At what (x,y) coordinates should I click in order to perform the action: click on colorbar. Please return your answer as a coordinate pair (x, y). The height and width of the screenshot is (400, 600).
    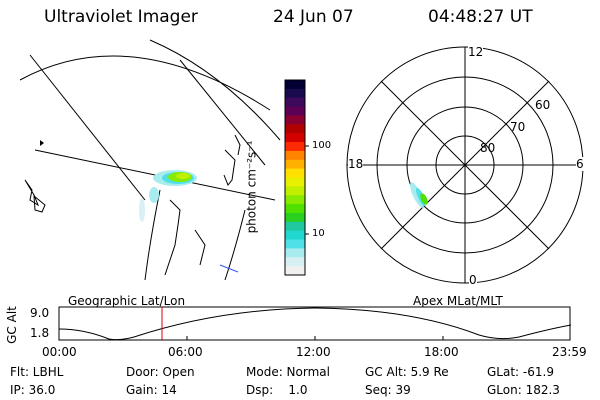
    Looking at the image, I should click on (296, 177).